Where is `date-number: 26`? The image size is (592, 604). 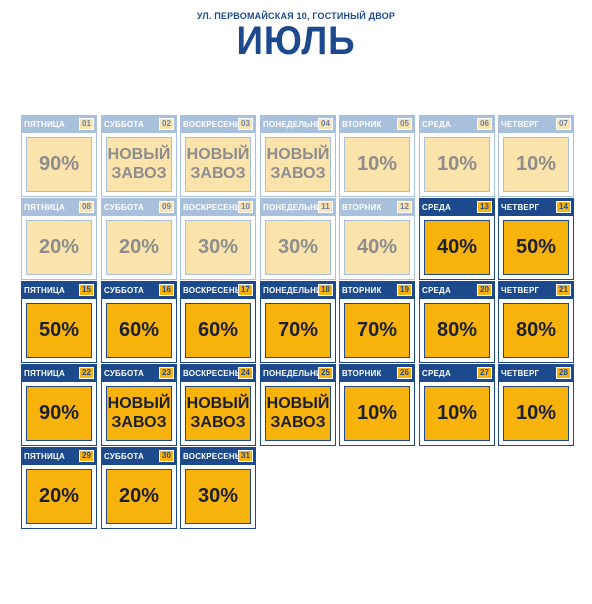 date-number: 26 is located at coordinates (404, 373).